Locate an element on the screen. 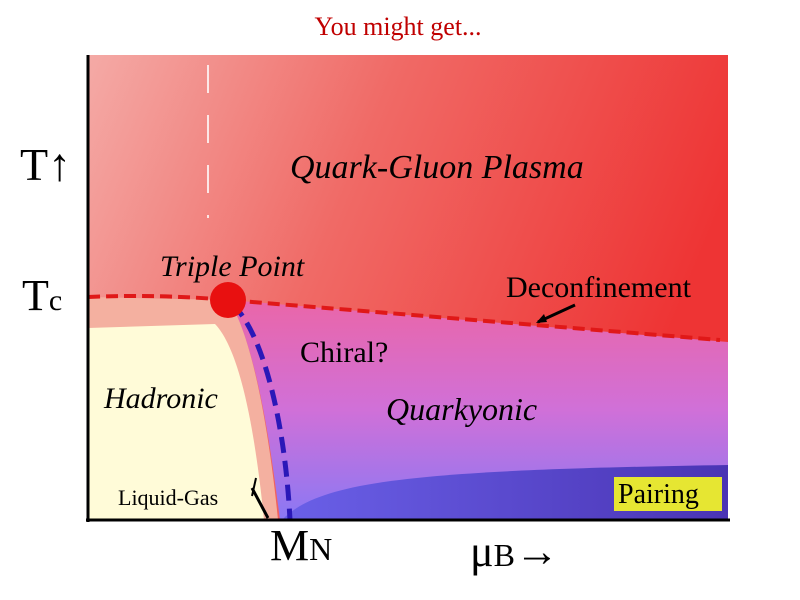 Image resolution: width=800 pixels, height=600 pixels. pairing-label: Pairing is located at coordinates (658, 494).